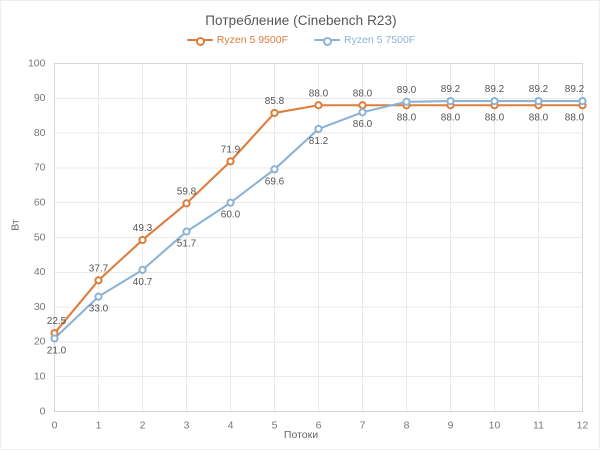  I want to click on data-point-label: 33.0, so click(99, 309).